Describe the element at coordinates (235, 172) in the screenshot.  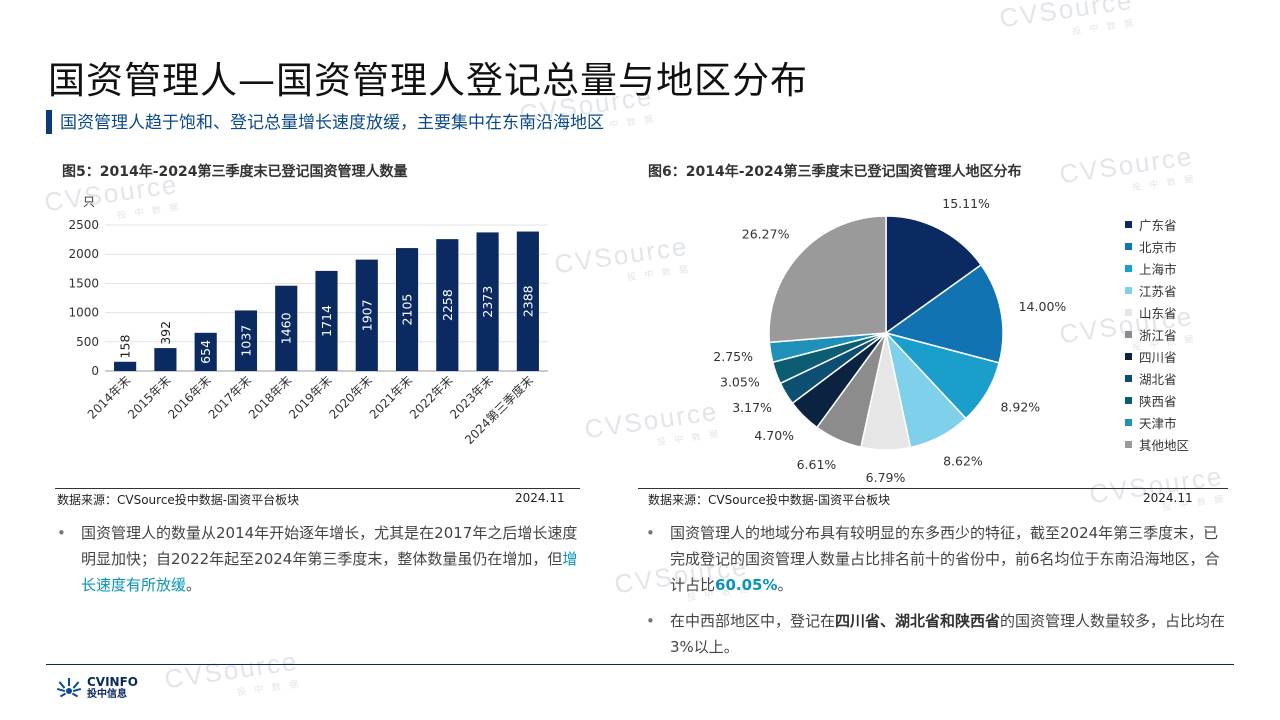
I see `bar-chart-title: 图5：2014年-2024第三季度末已登记国资管理人数量` at that location.